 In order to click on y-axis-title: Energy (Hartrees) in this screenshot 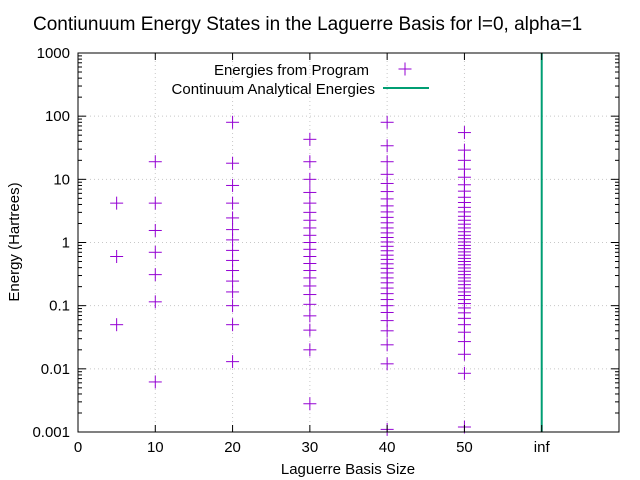, I will do `click(14, 241)`.